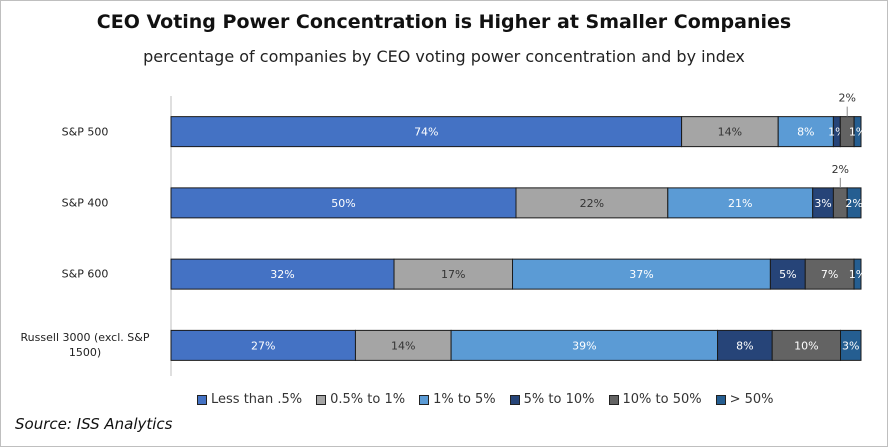 This screenshot has height=447, width=888. I want to click on source-note: Source: ISS Analytics, so click(94, 424).